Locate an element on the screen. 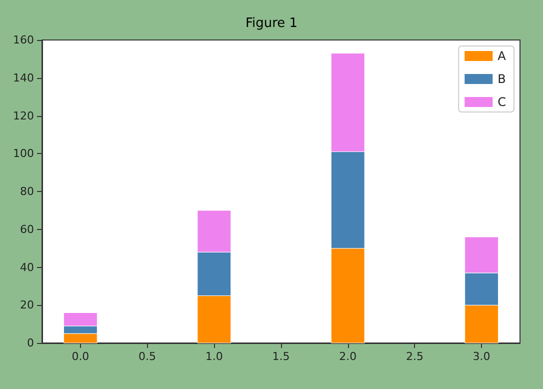  y-tick-label: 20 is located at coordinates (27, 305).